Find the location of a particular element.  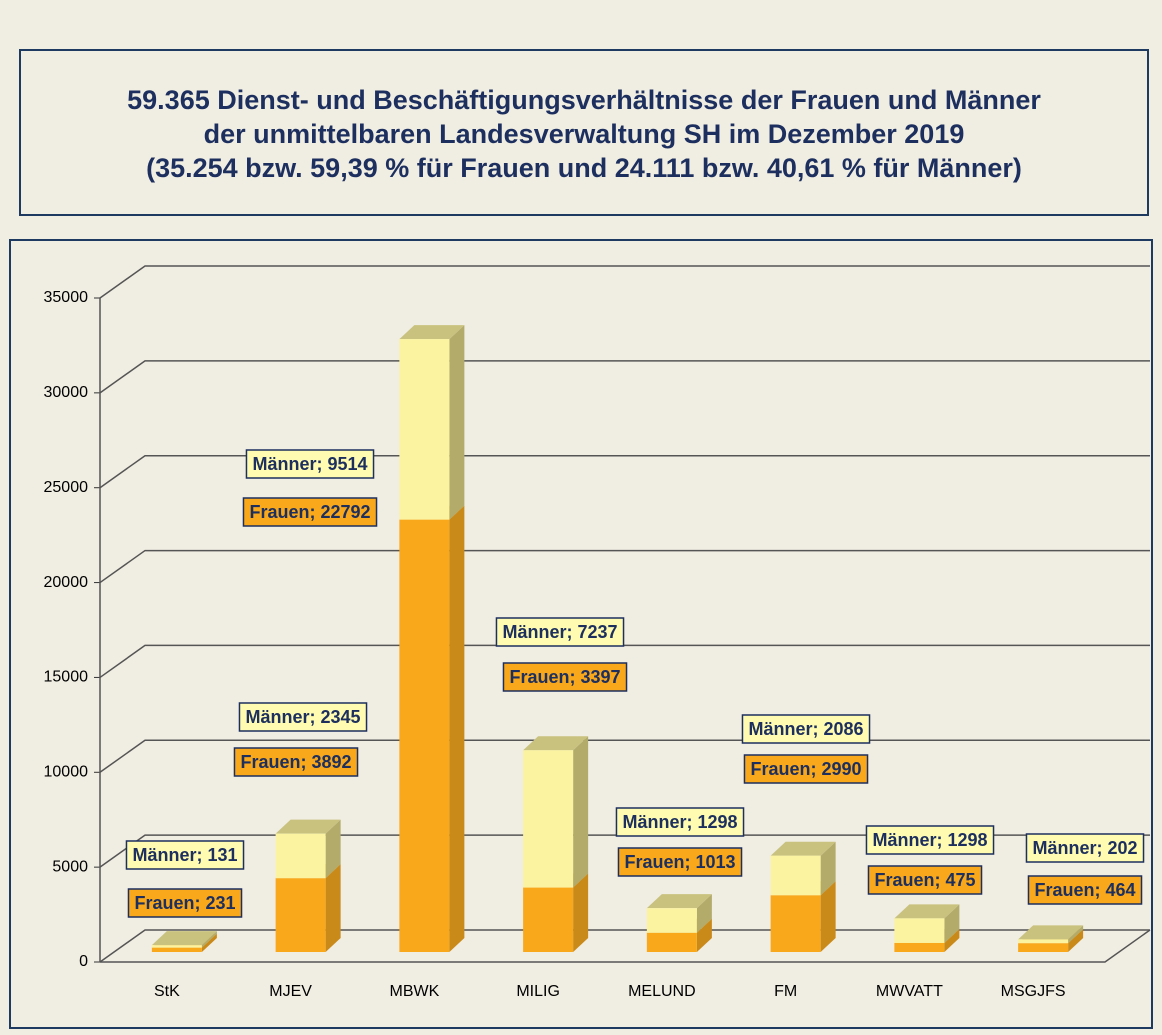

y-tick-label: 20000 is located at coordinates (66, 582).